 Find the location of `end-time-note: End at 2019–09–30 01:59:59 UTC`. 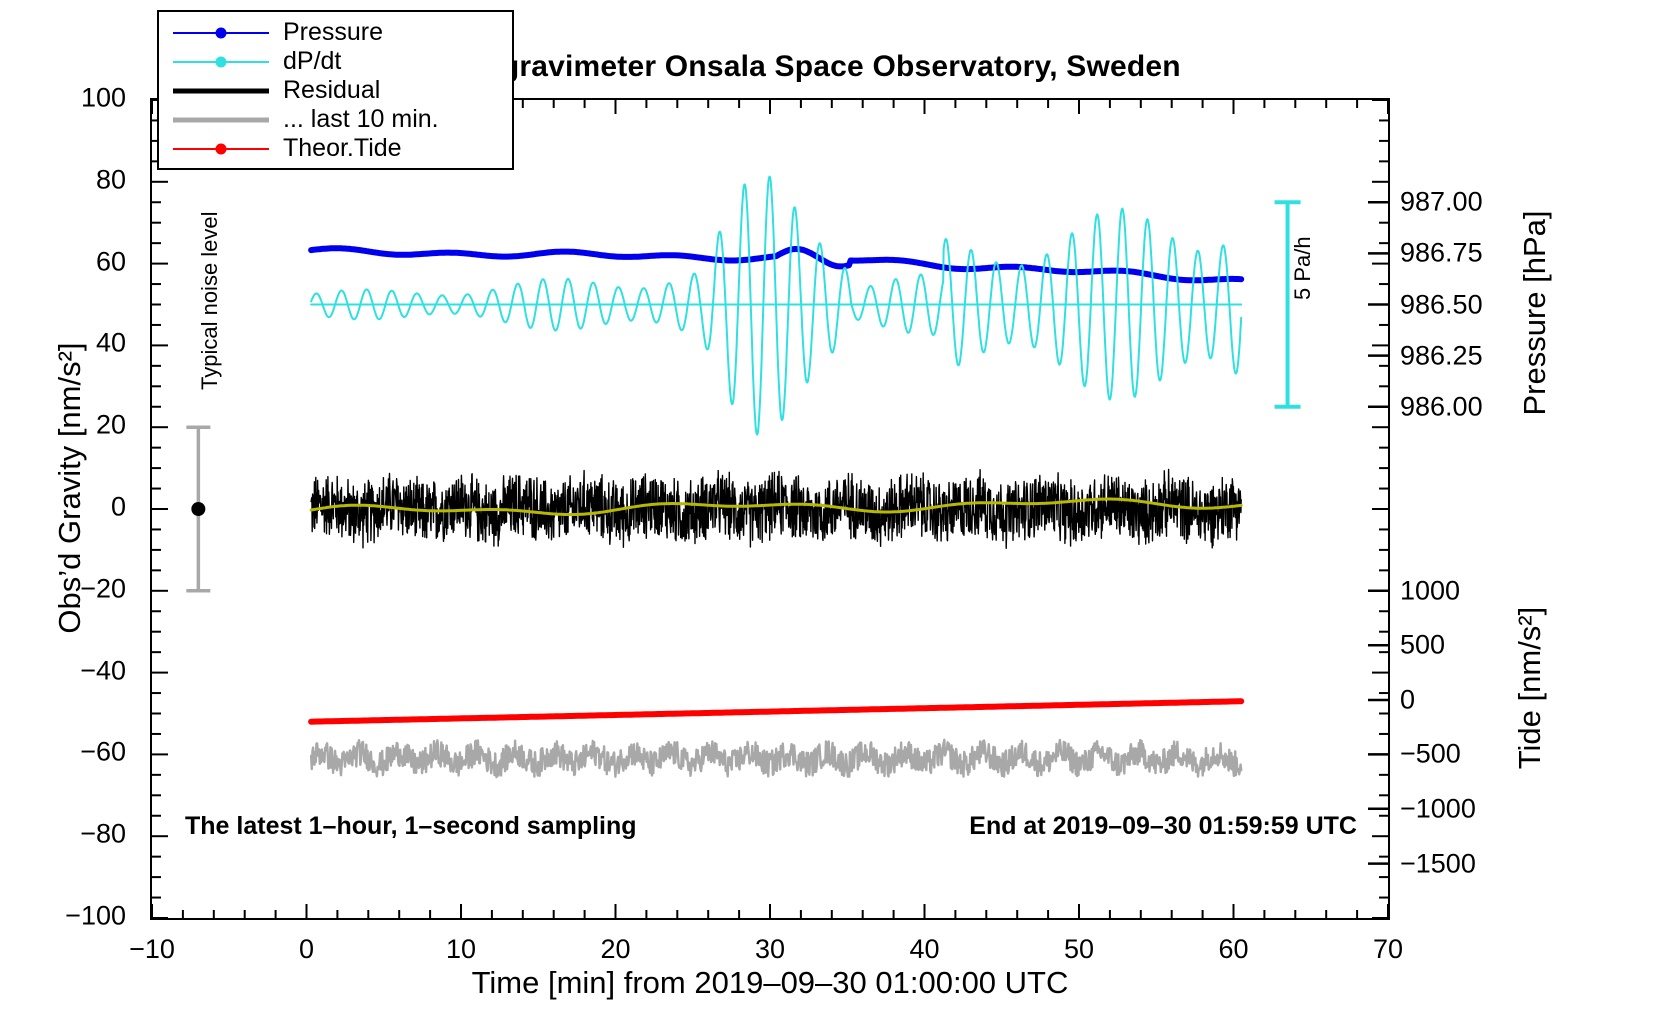

end-time-note: End at 2019–09–30 01:59:59 UTC is located at coordinates (1163, 826).